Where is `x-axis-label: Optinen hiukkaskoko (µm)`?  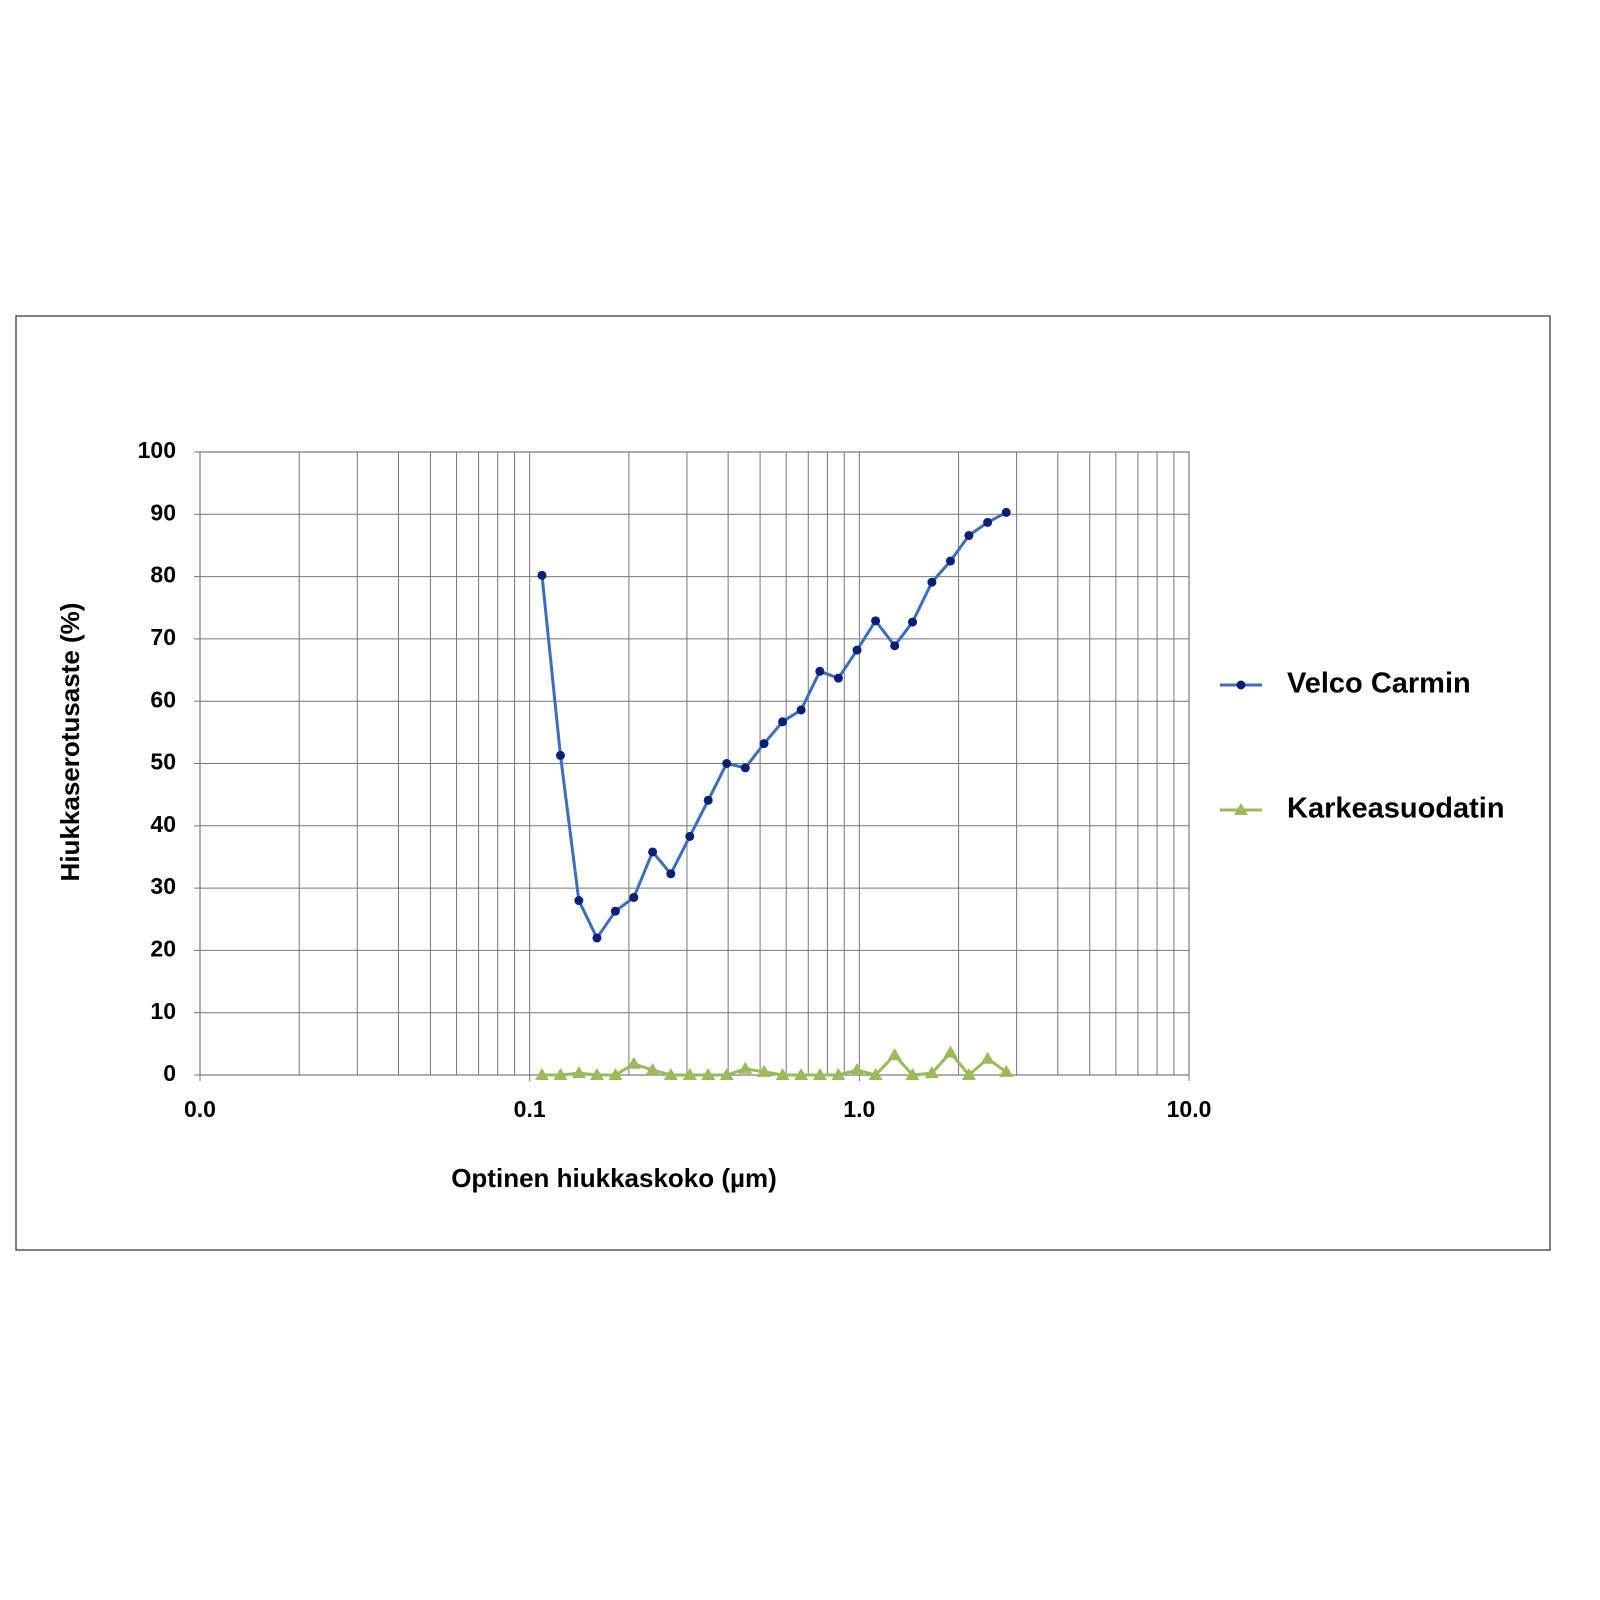 x-axis-label: Optinen hiukkaskoko (µm) is located at coordinates (614, 1178).